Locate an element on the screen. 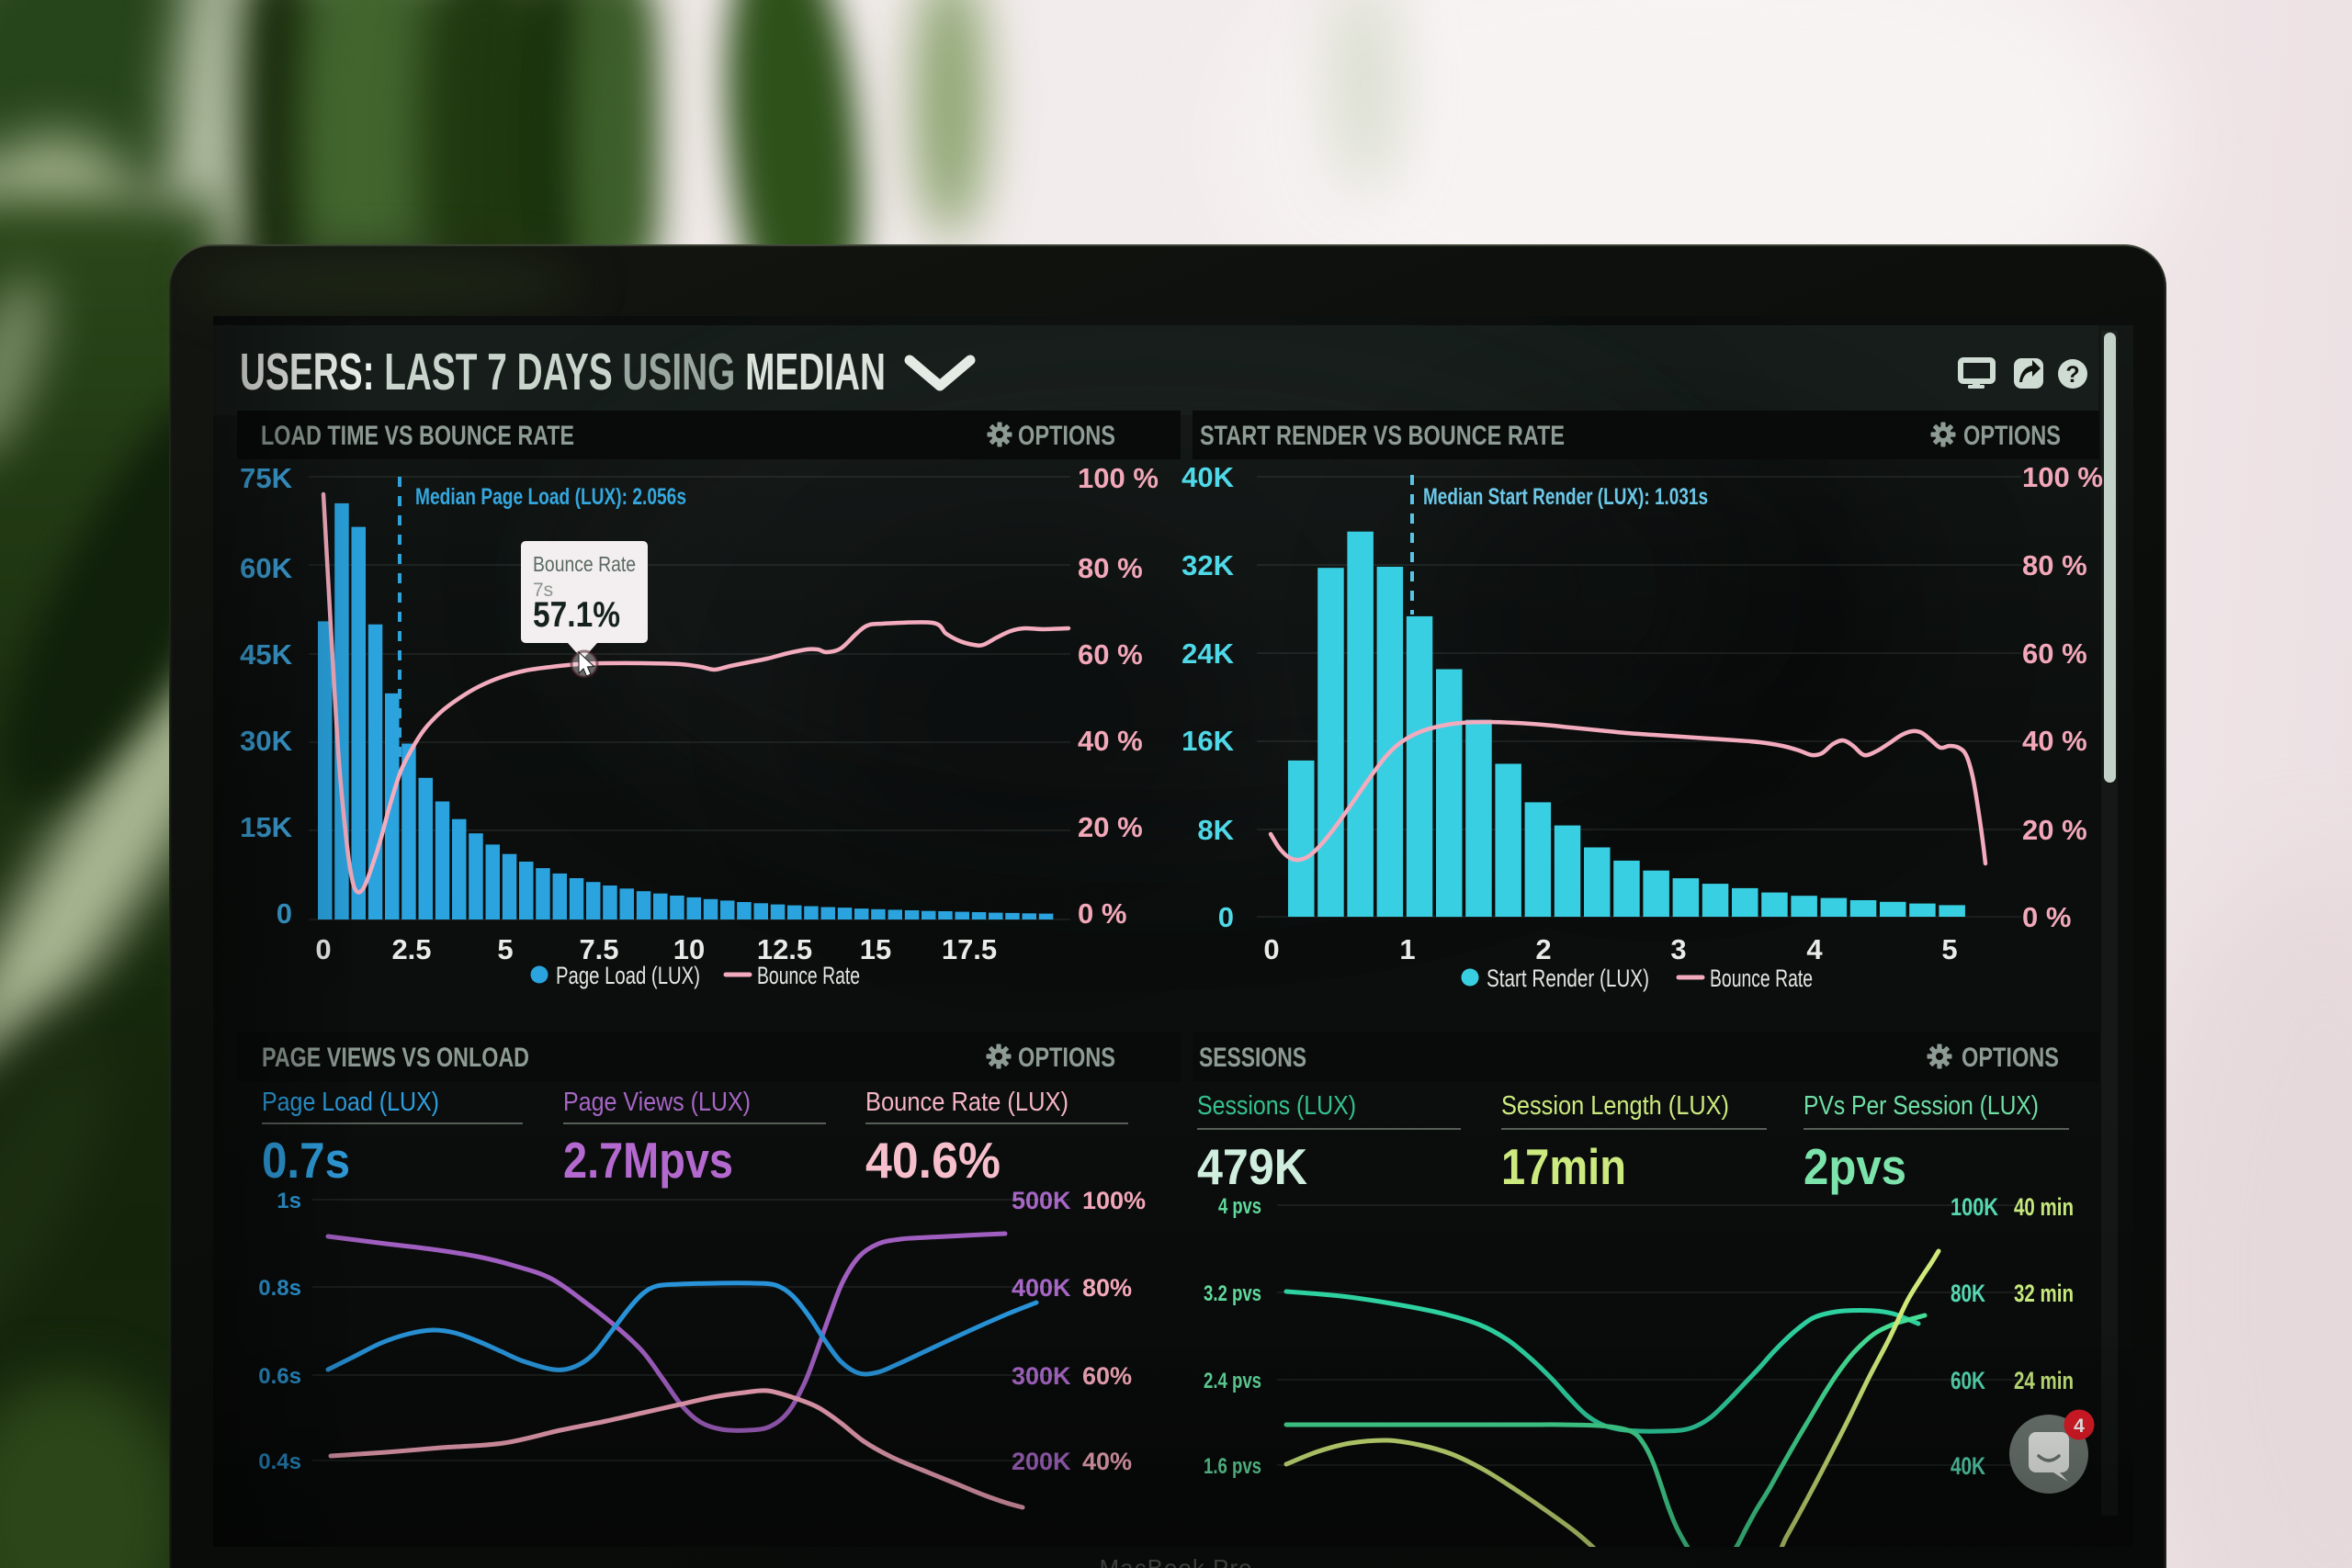 Image resolution: width=2352 pixels, height=1568 pixels. svg-text: 100K is located at coordinates (1974, 1207).